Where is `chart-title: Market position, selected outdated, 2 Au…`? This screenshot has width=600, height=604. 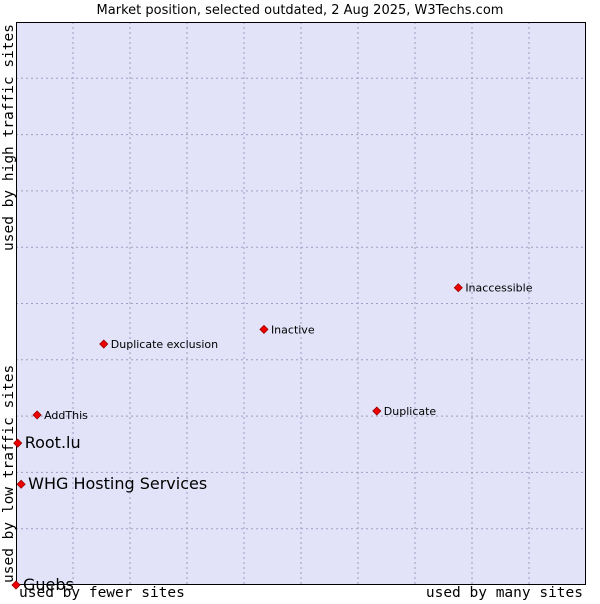
chart-title: Market position, selected outdated, 2 Au… is located at coordinates (300, 10).